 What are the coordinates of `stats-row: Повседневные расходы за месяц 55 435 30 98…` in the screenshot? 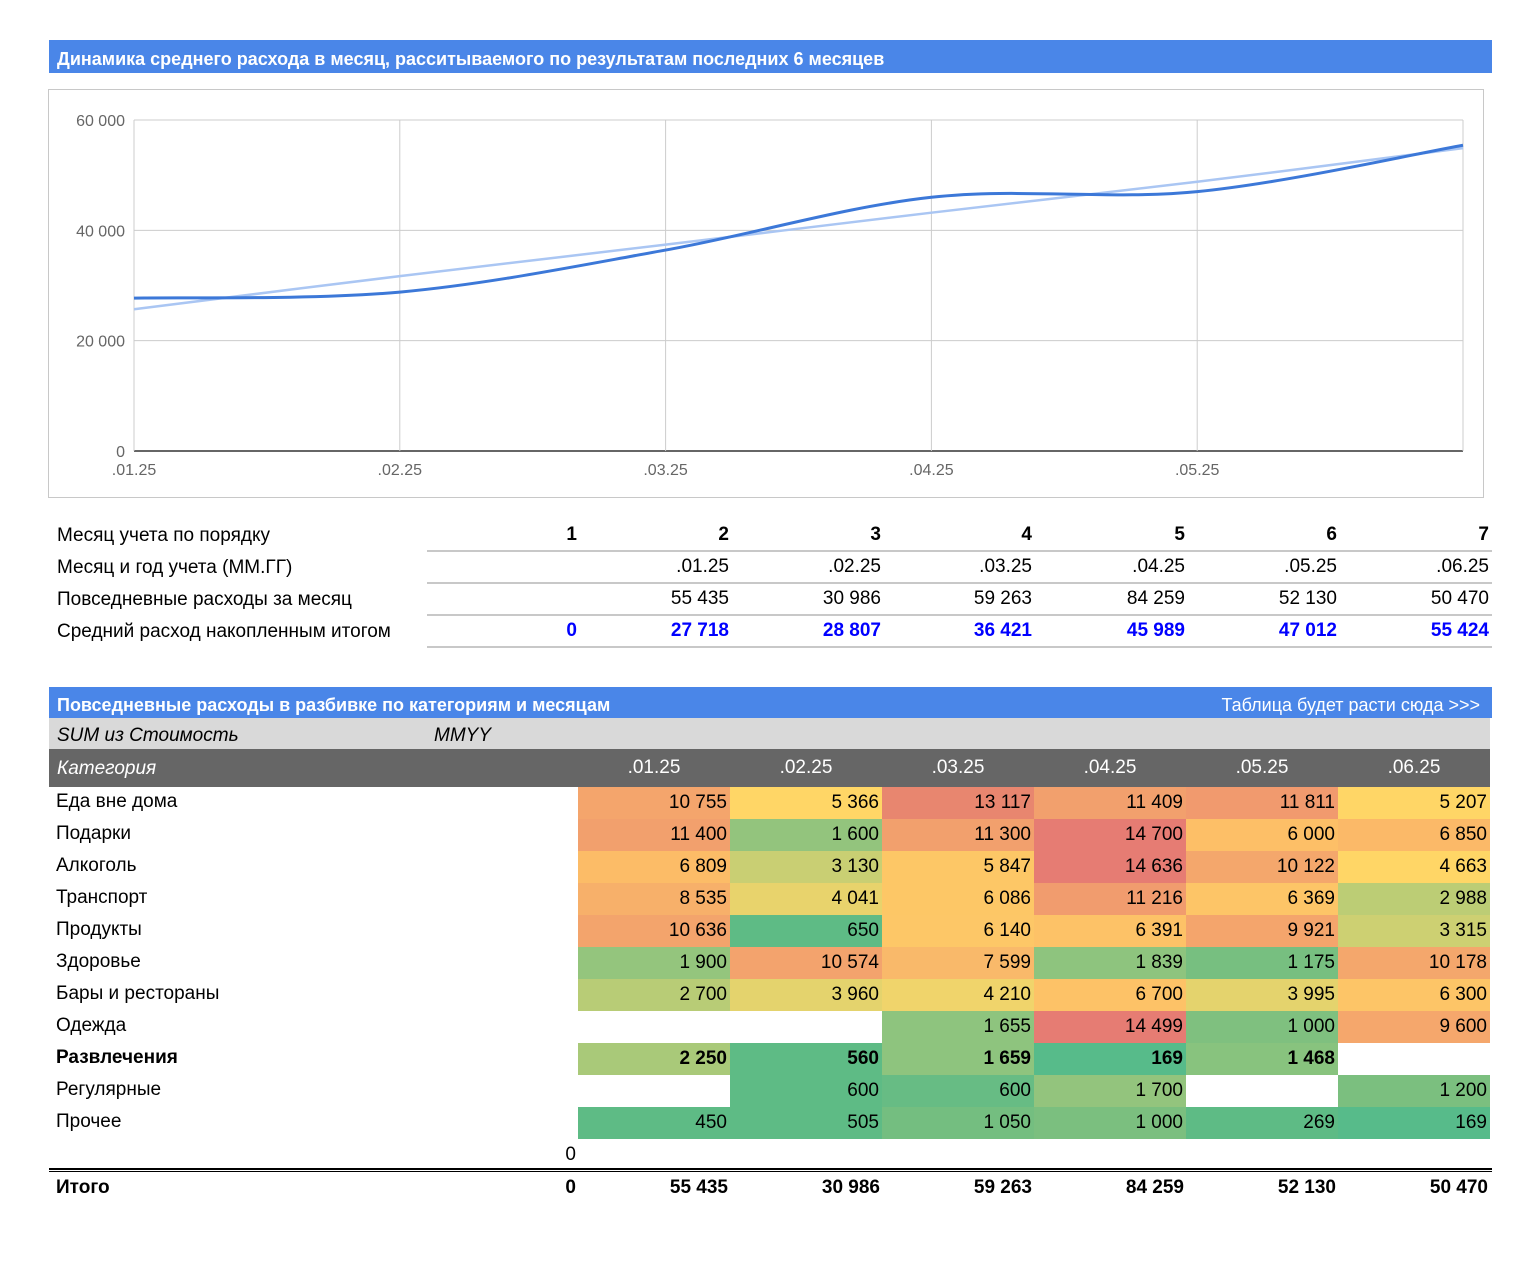 It's located at (770, 600).